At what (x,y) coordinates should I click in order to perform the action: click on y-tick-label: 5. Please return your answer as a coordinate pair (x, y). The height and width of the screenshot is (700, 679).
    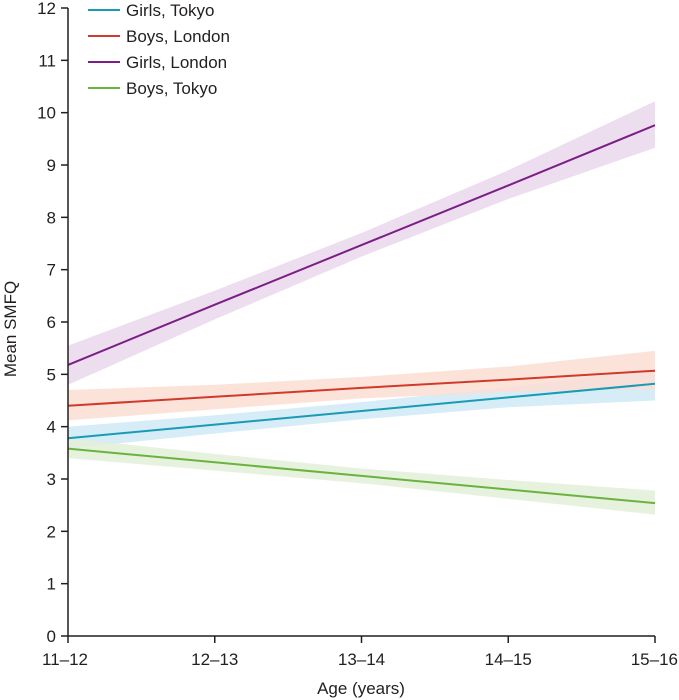
    Looking at the image, I should click on (51, 374).